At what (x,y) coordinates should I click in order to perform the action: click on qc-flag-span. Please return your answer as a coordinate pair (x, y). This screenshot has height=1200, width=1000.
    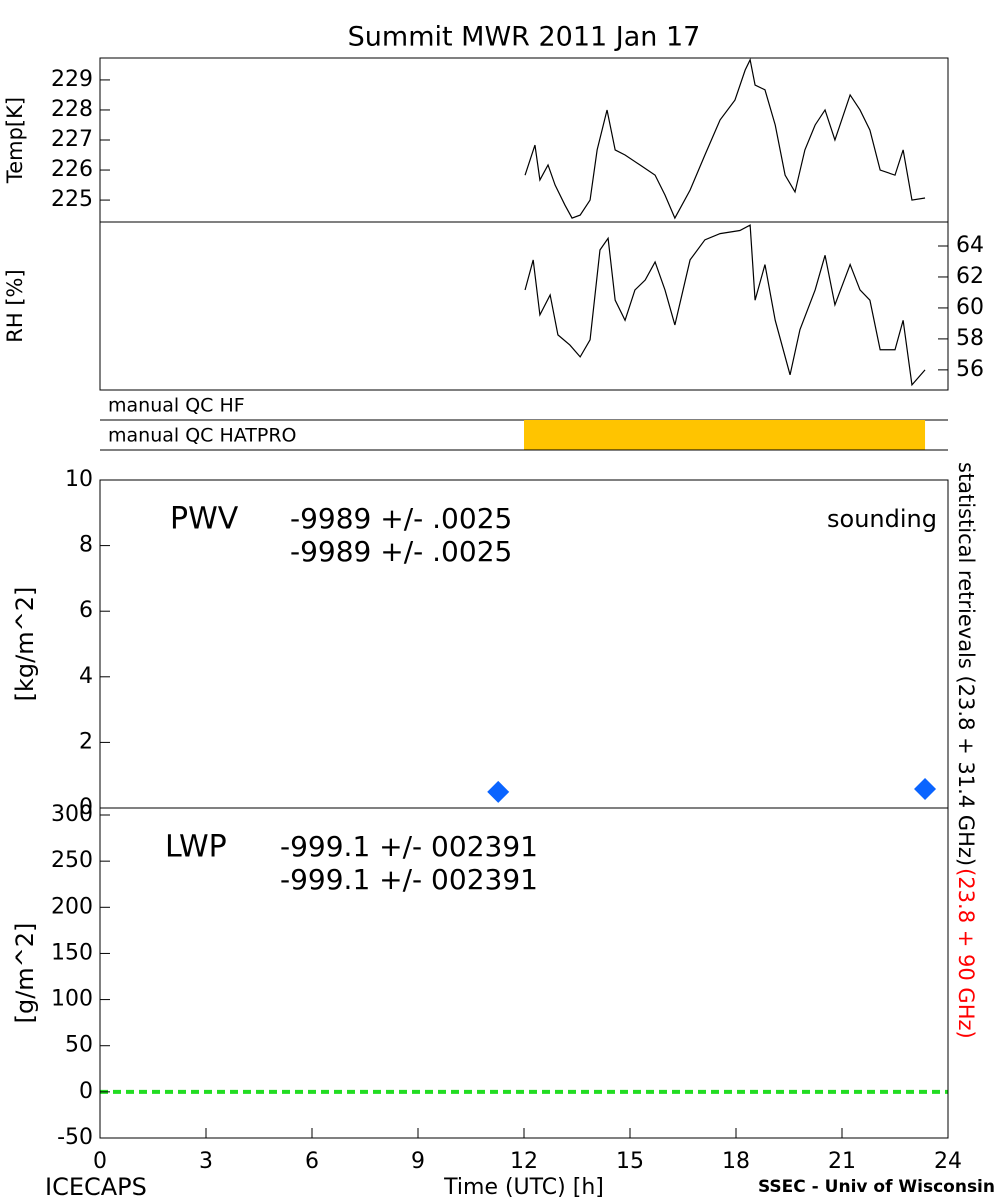
    Looking at the image, I should click on (725, 435).